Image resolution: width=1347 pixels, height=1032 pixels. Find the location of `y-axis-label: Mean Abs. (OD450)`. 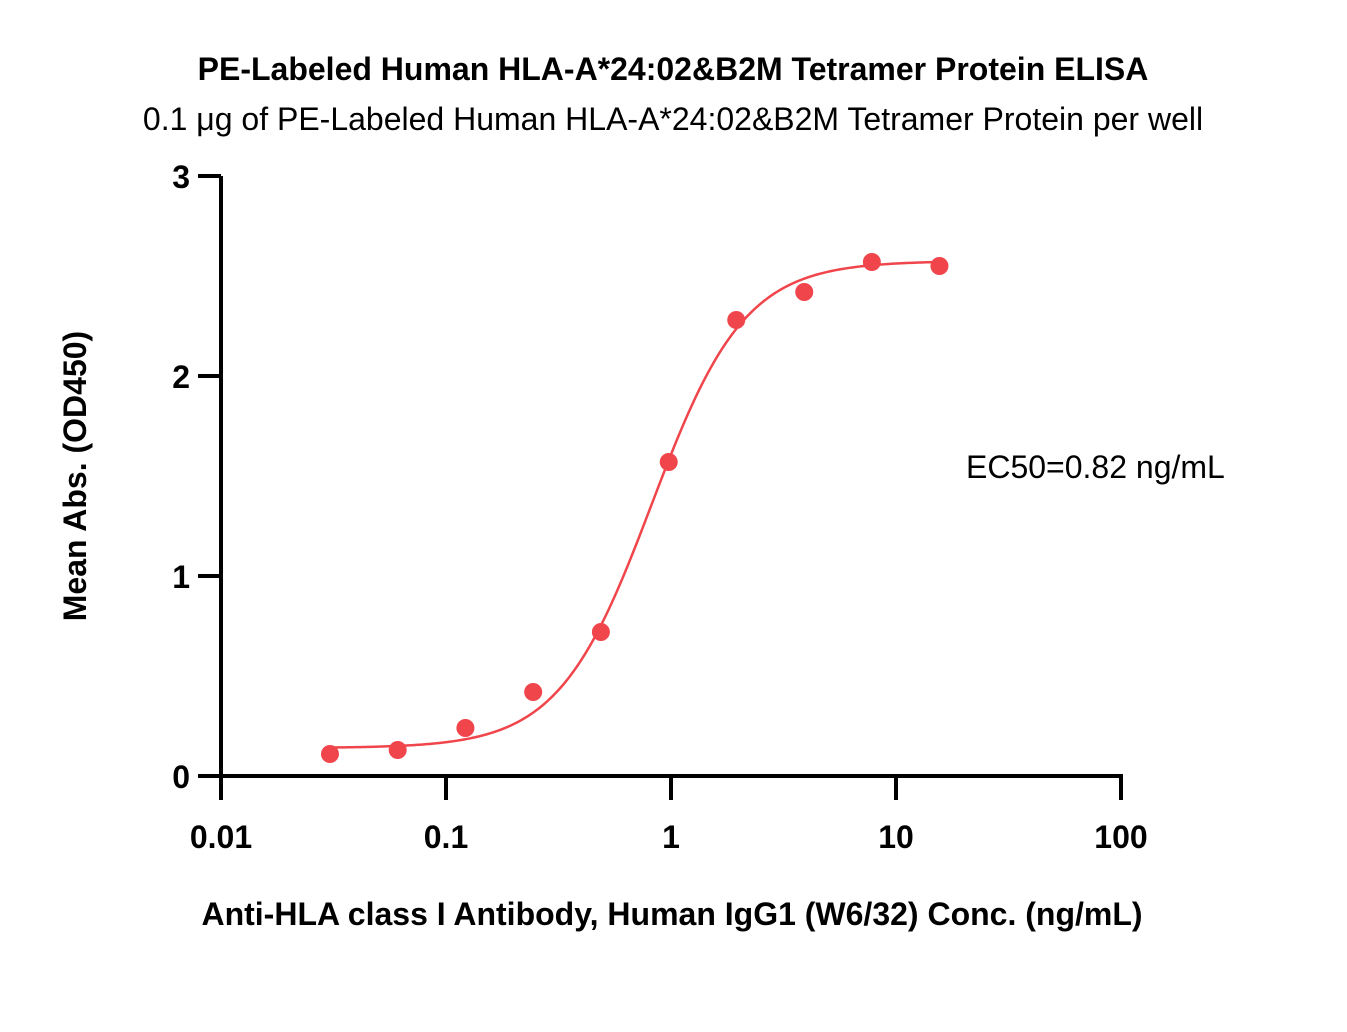

y-axis-label: Mean Abs. (OD450) is located at coordinates (75, 476).